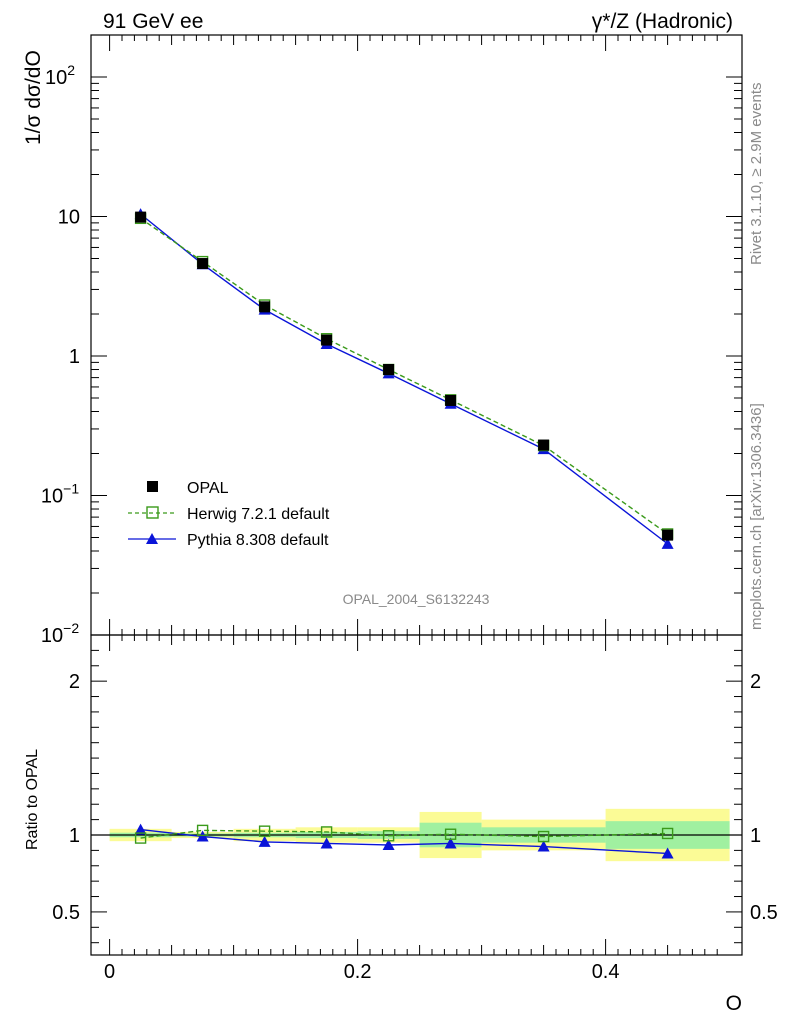 This screenshot has width=786, height=1024. Describe the element at coordinates (755, 836) in the screenshot. I see `ratio-ytick-label-right-1: 1` at that location.